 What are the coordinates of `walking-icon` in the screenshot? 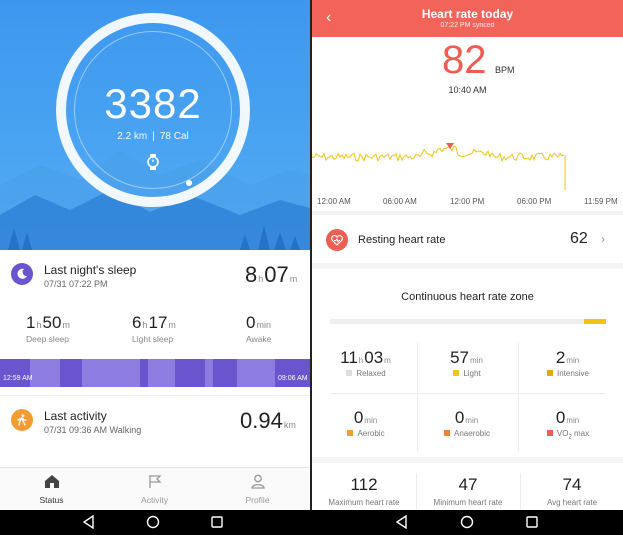 It's located at (22, 420).